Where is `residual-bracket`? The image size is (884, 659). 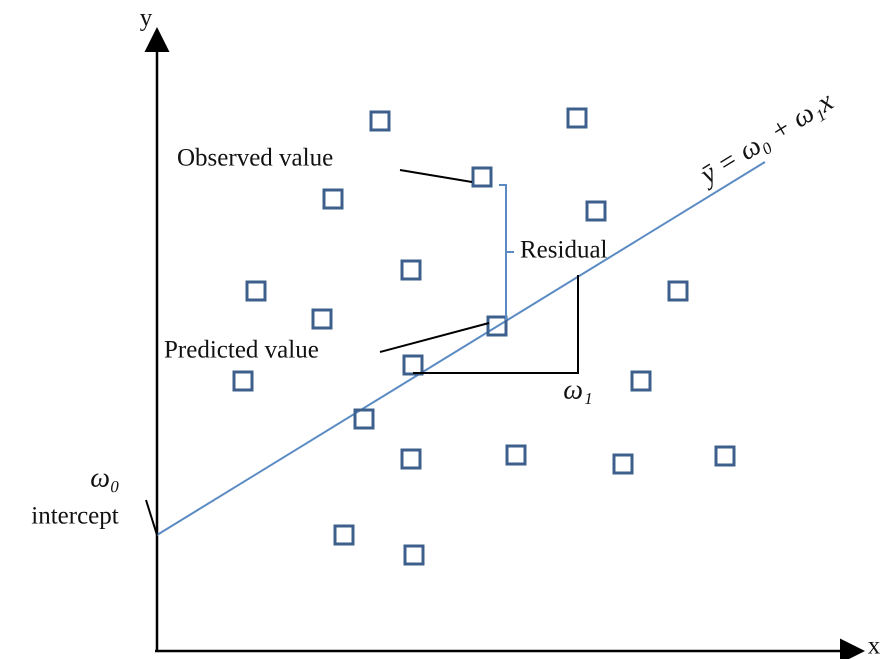
residual-bracket is located at coordinates (506, 252).